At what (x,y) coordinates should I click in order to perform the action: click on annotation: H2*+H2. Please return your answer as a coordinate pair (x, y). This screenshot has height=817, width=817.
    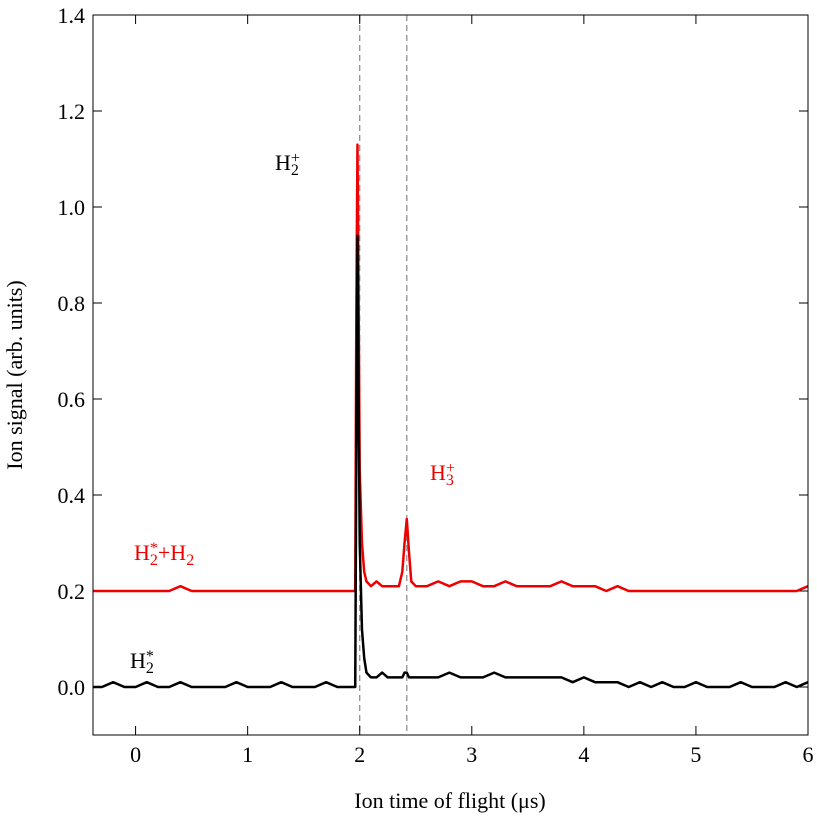
    Looking at the image, I should click on (164, 554).